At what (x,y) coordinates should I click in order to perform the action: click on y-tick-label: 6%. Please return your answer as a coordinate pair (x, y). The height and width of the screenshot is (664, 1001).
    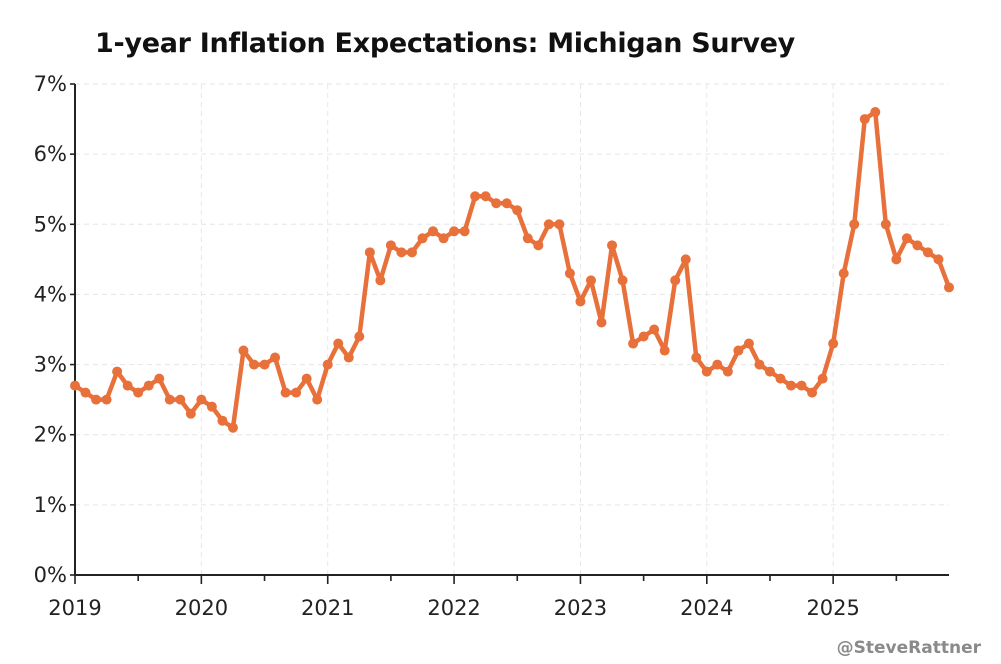
    Looking at the image, I should click on (50, 154).